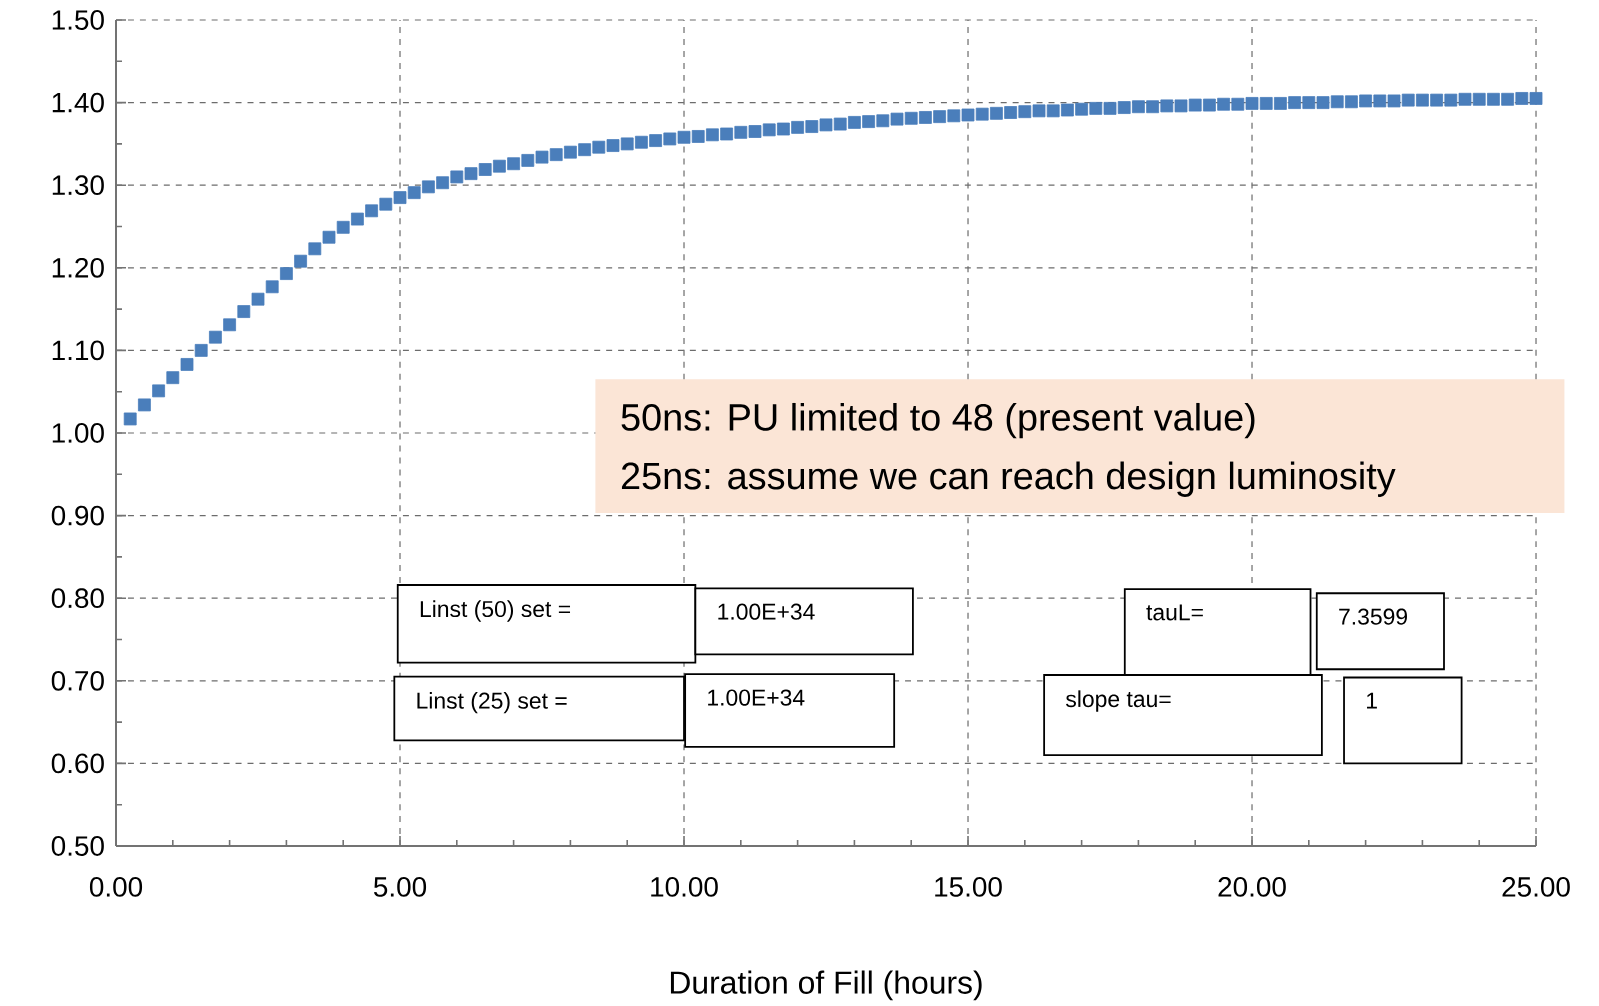 This screenshot has height=1006, width=1599. What do you see at coordinates (77, 763) in the screenshot?
I see `y-tick-label: 0.60` at bounding box center [77, 763].